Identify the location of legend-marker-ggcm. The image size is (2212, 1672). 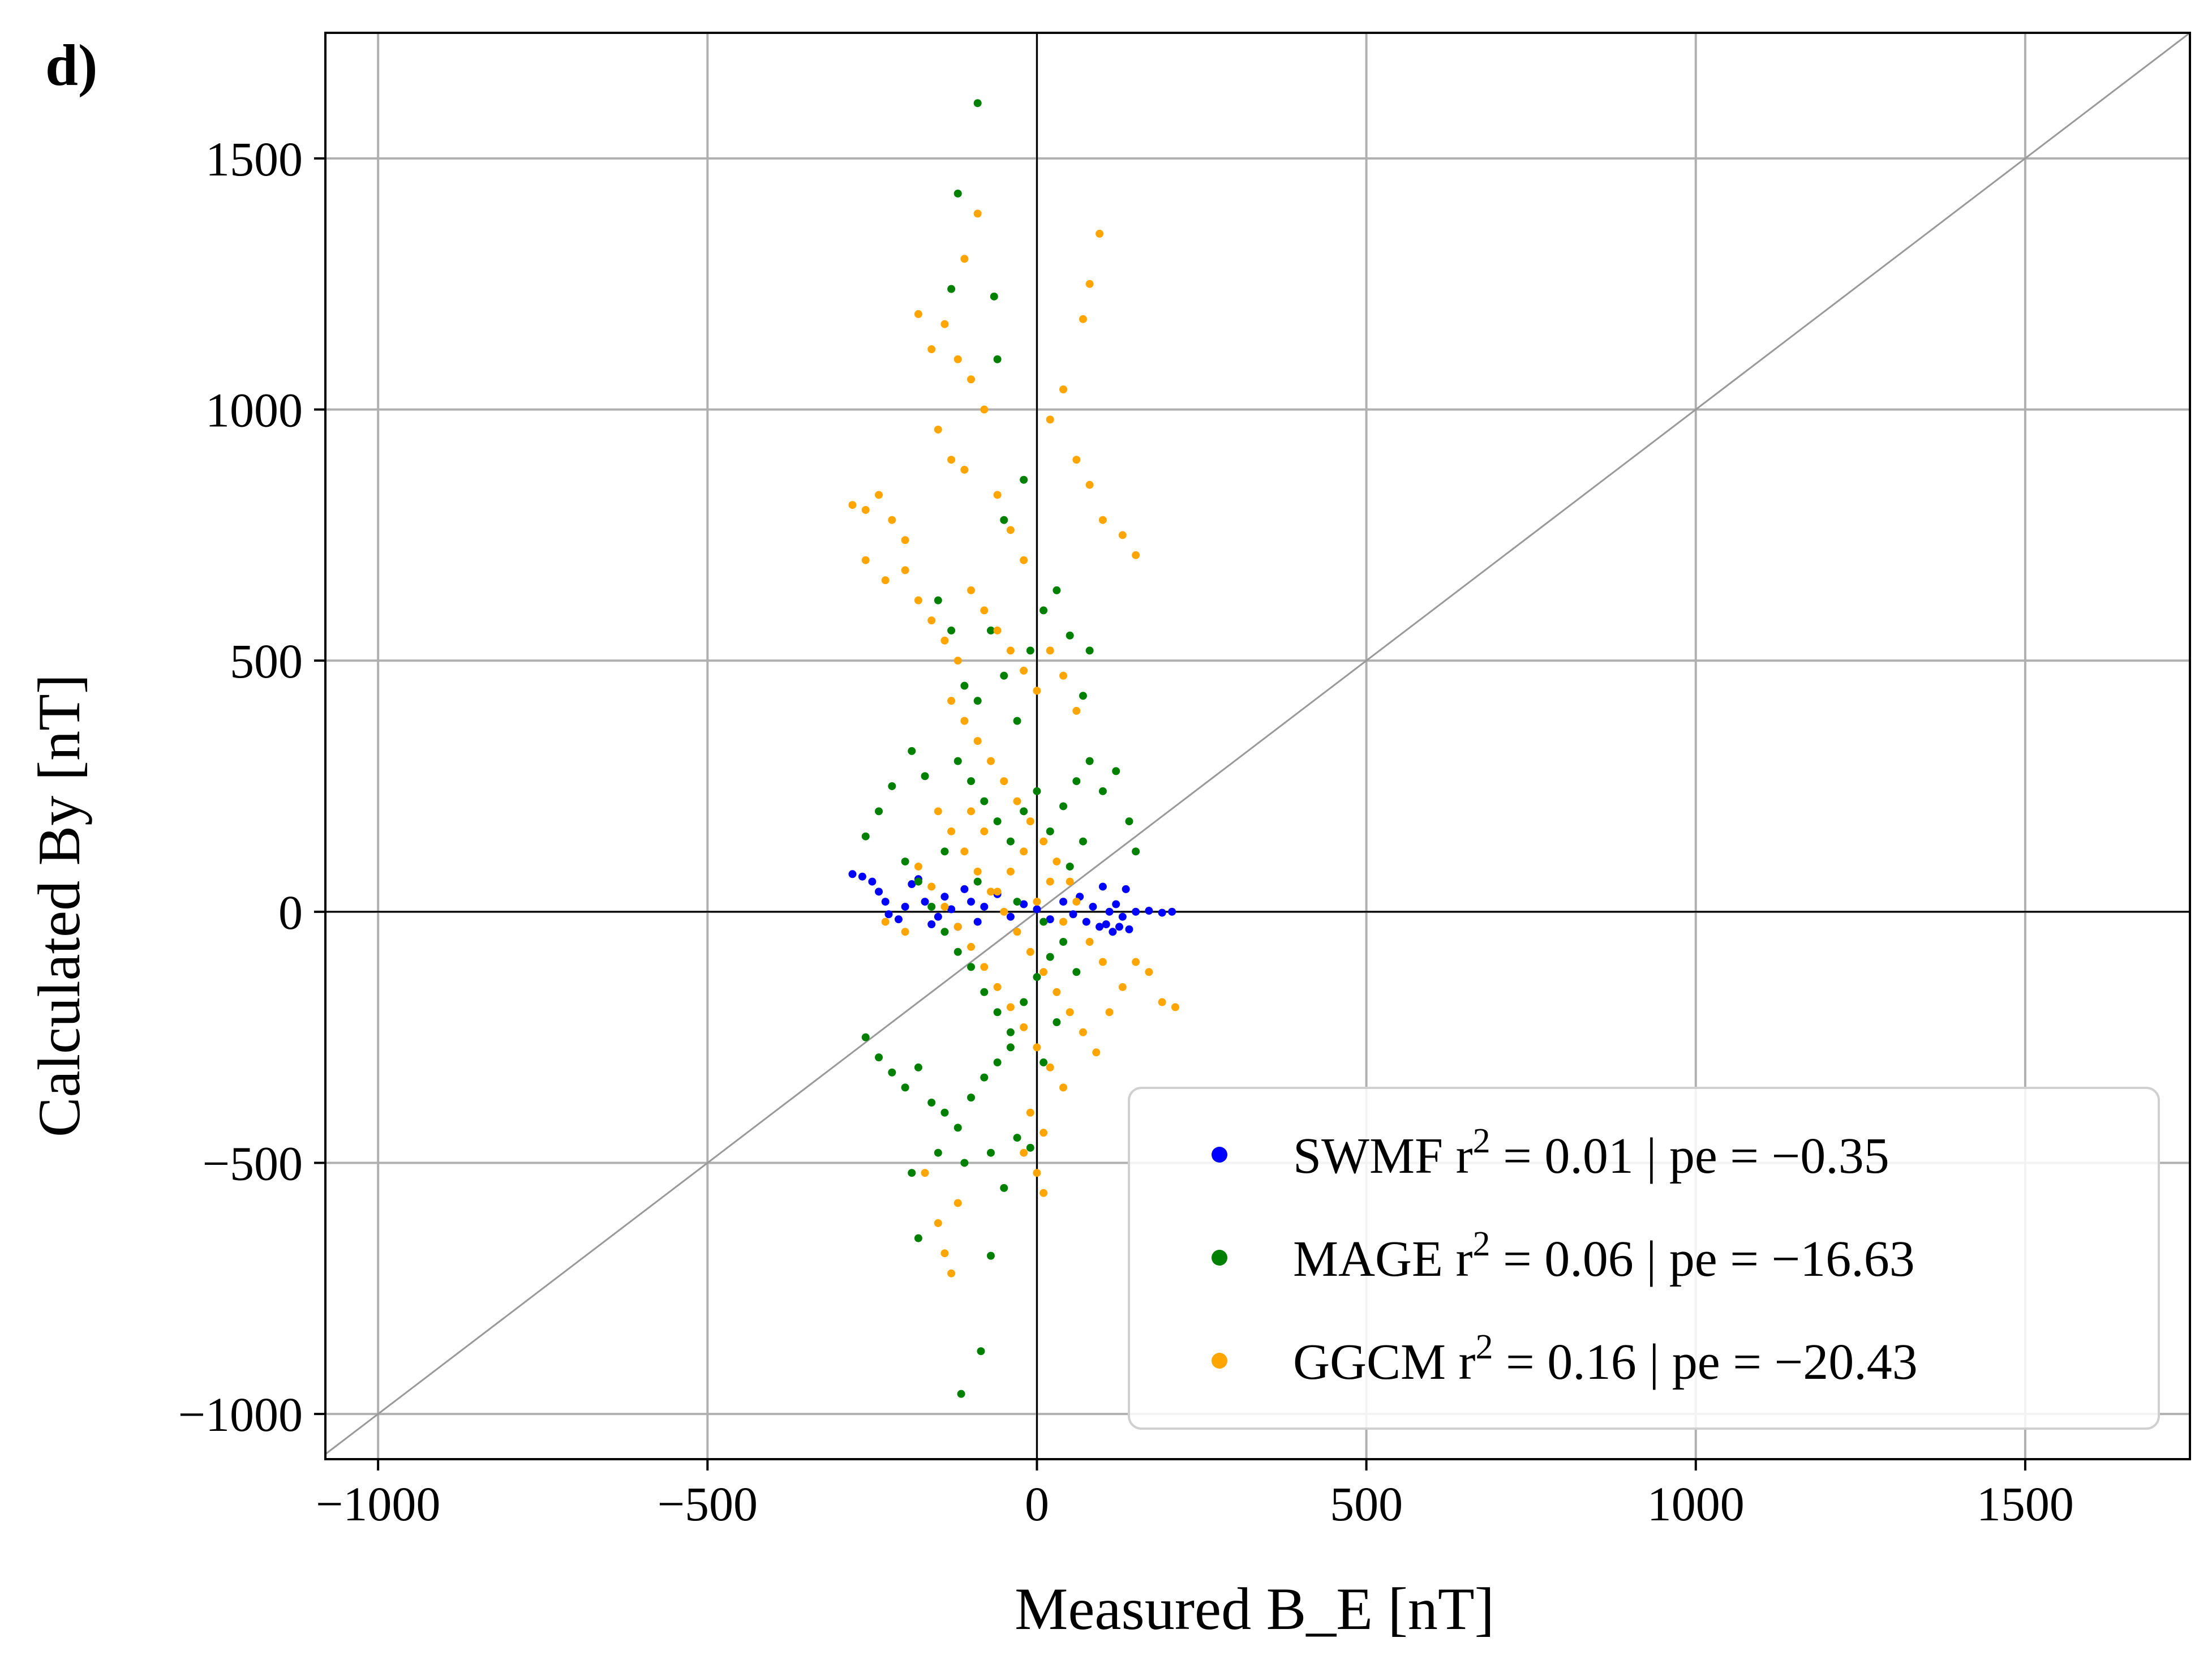
(1219, 1361).